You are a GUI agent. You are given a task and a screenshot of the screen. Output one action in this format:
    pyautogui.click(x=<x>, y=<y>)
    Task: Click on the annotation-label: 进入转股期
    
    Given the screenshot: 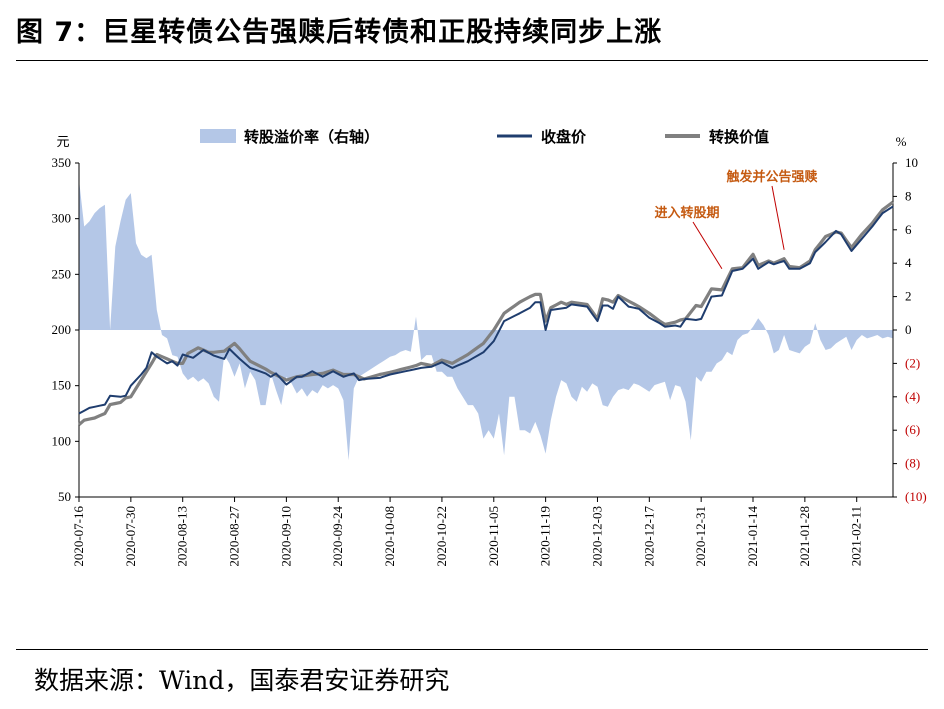 What is the action you would take?
    pyautogui.click(x=686, y=213)
    